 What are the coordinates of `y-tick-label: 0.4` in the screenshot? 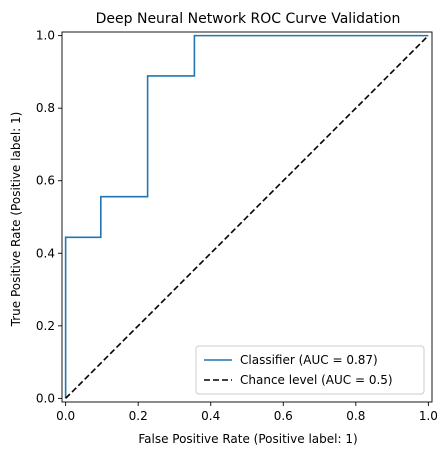 It's located at (45, 253).